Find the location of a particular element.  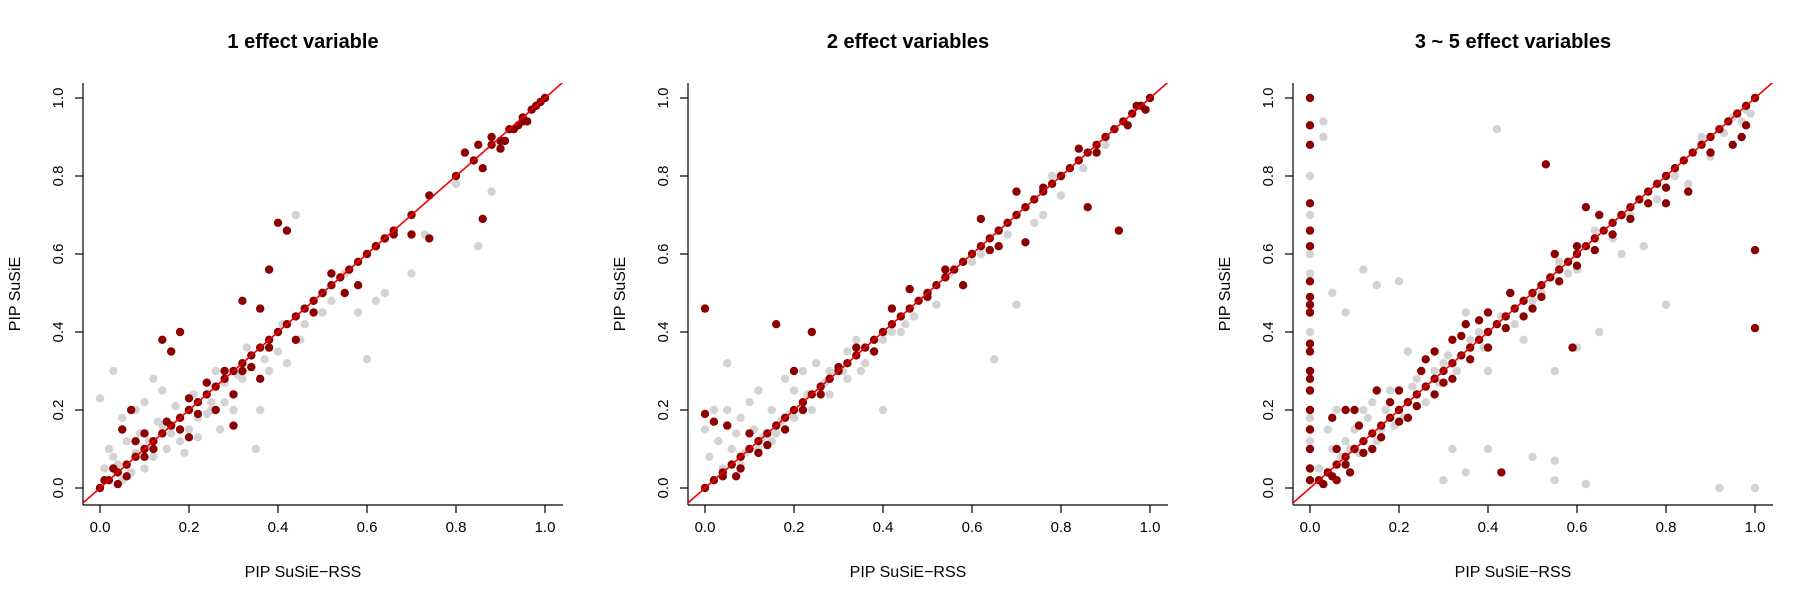

y-tick-label: 0.0 is located at coordinates (58, 488).